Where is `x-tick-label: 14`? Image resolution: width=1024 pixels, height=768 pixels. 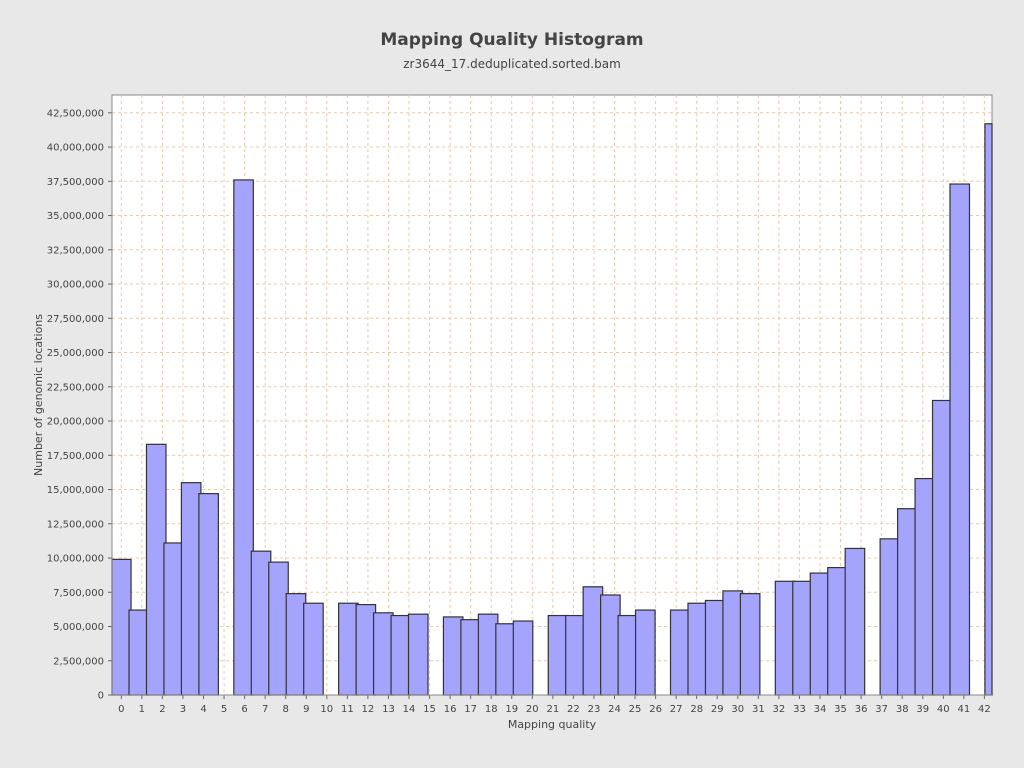 x-tick-label: 14 is located at coordinates (409, 709).